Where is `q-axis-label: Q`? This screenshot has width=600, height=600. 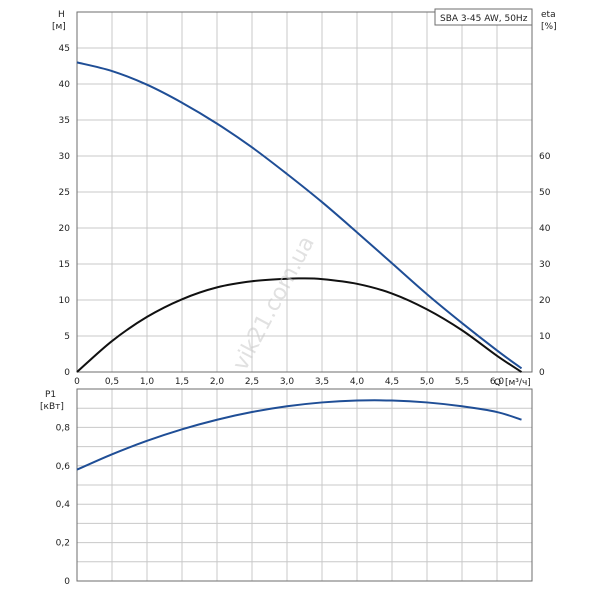
q-axis-label: Q is located at coordinates (497, 383).